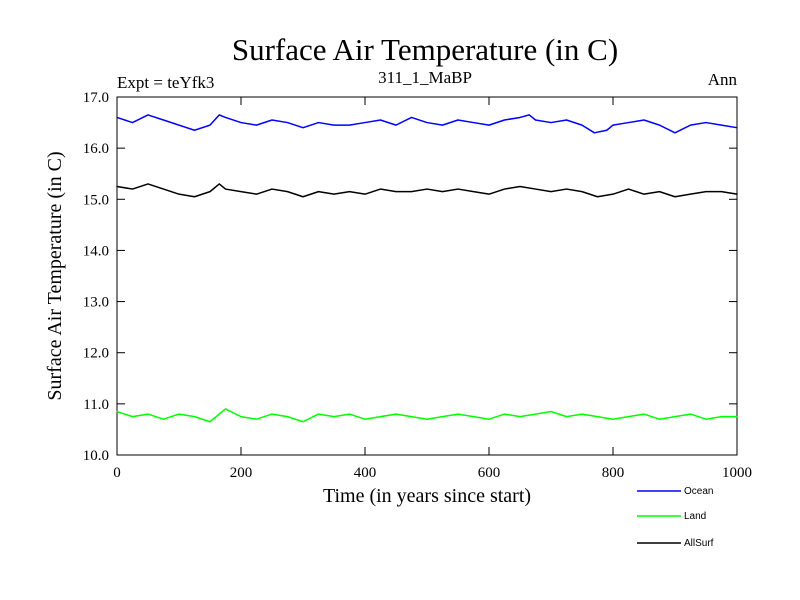 Image resolution: width=800 pixels, height=600 pixels. Describe the element at coordinates (613, 473) in the screenshot. I see `x-tick-label: 800` at that location.